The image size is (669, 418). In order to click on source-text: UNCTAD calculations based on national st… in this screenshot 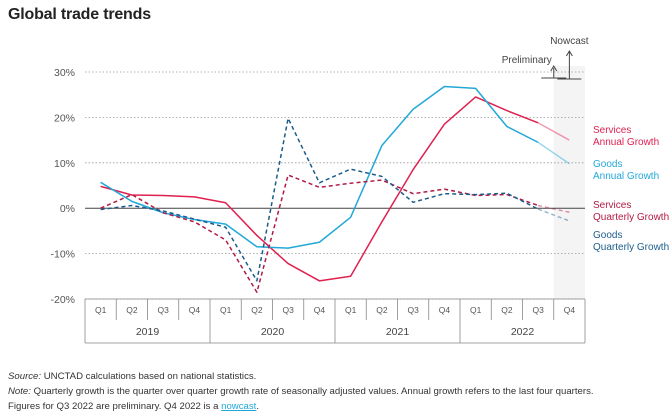, I will do `click(149, 376)`.